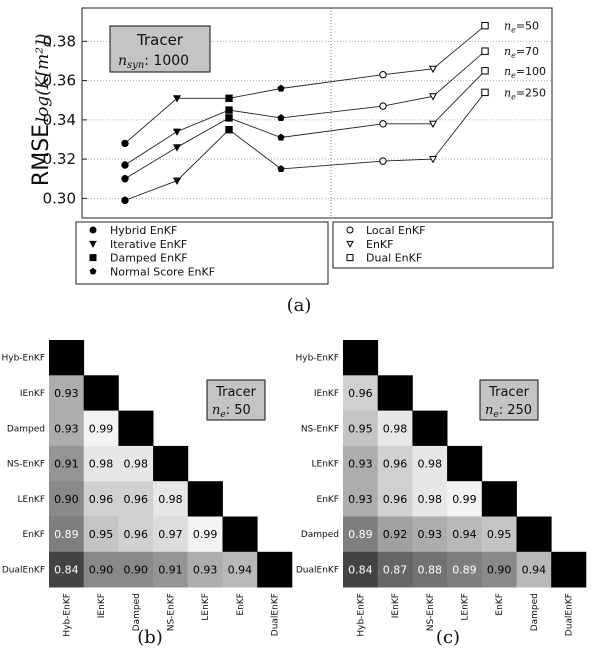 This screenshot has height=655, width=598. Describe the element at coordinates (443, 245) in the screenshot. I see `legend-right-frame` at that location.